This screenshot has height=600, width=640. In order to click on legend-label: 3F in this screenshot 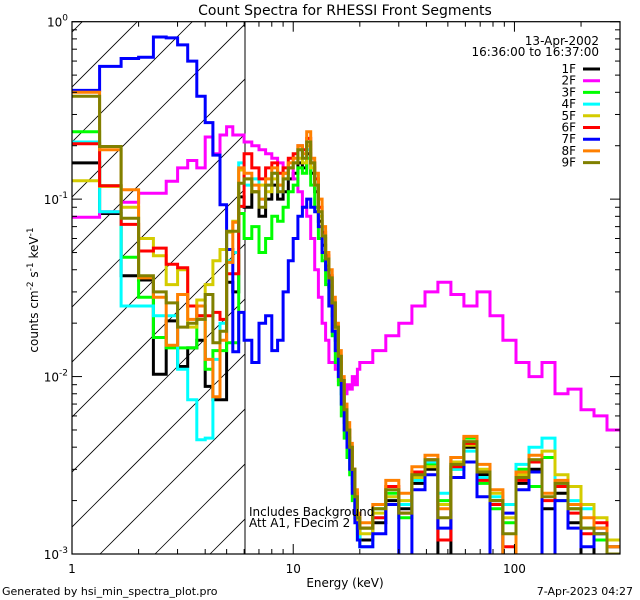, I will do `click(568, 92)`.